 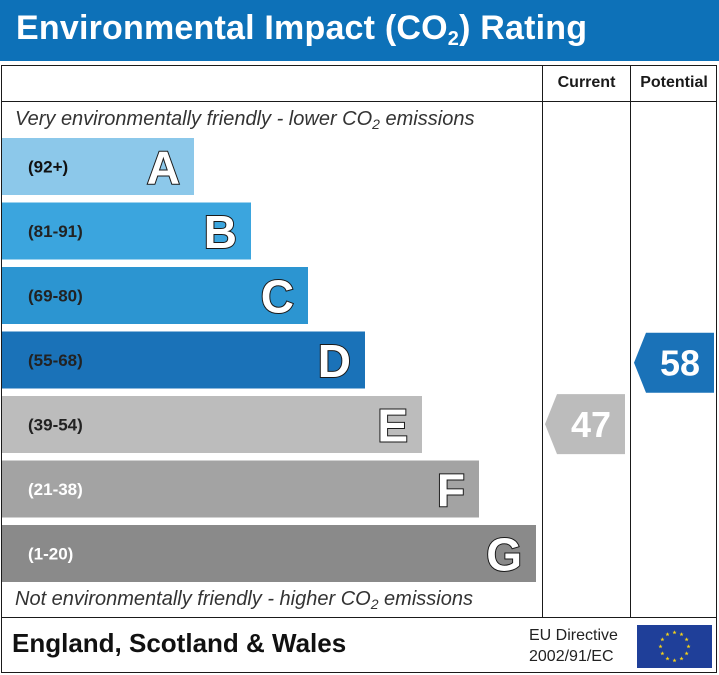 What do you see at coordinates (163, 168) in the screenshot?
I see `band-letter-a: A` at bounding box center [163, 168].